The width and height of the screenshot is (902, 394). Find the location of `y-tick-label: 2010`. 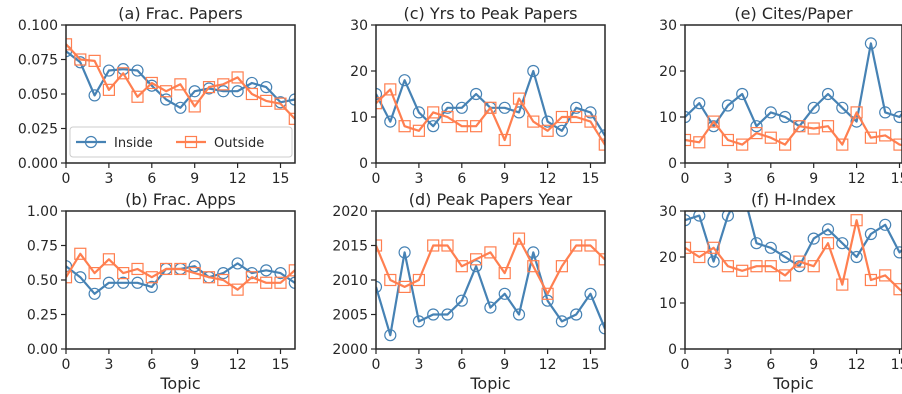

y-tick-label: 2010 is located at coordinates (350, 281).